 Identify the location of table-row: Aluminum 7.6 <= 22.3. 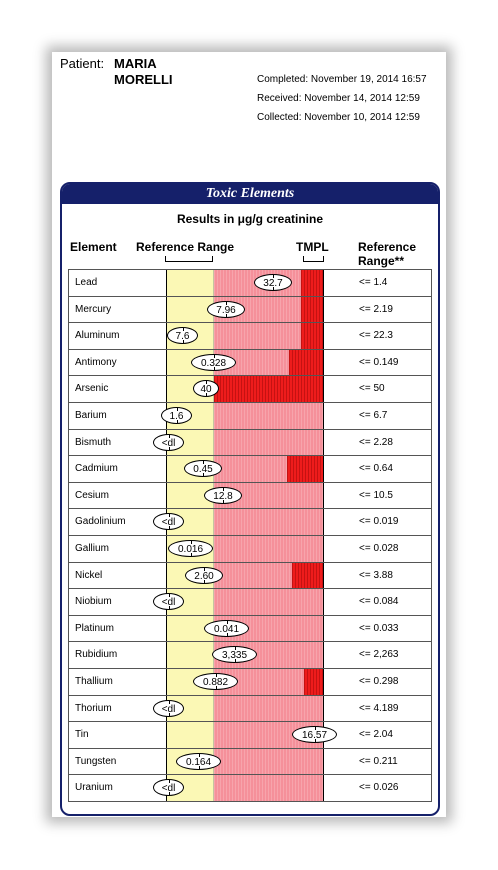
(250, 336).